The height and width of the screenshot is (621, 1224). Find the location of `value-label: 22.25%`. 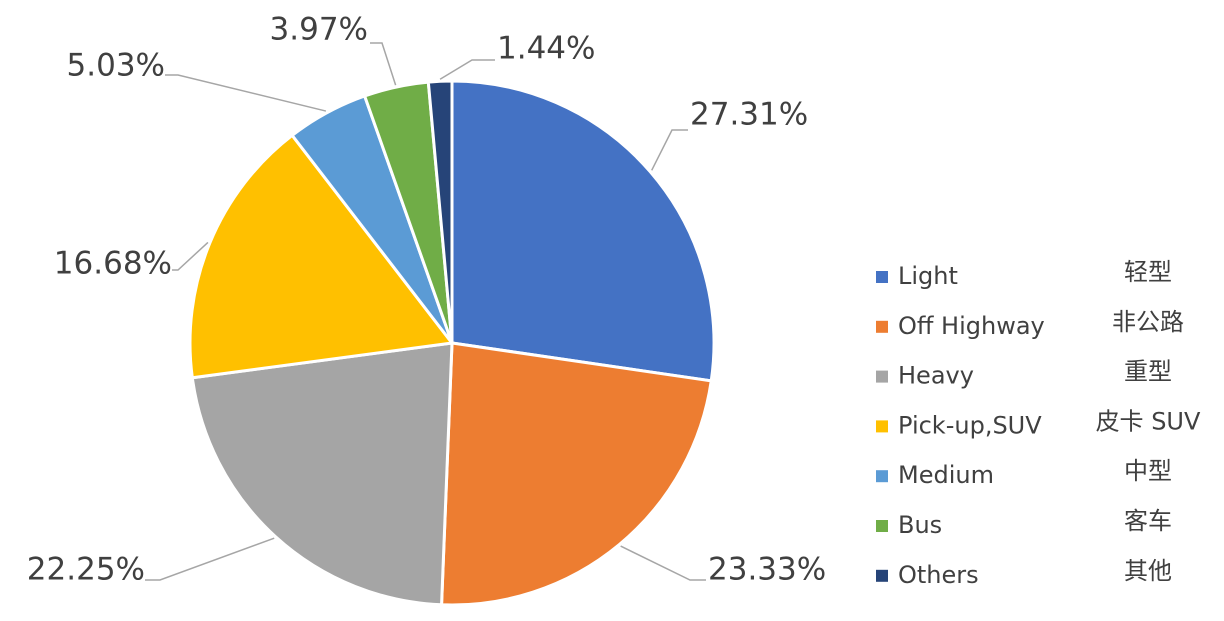

value-label: 22.25% is located at coordinates (86, 570).